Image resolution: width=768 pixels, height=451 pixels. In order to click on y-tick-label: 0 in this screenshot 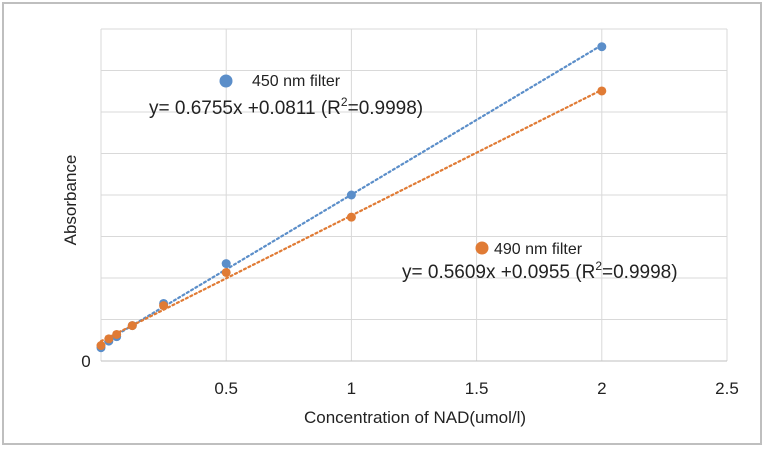, I will do `click(85, 361)`.